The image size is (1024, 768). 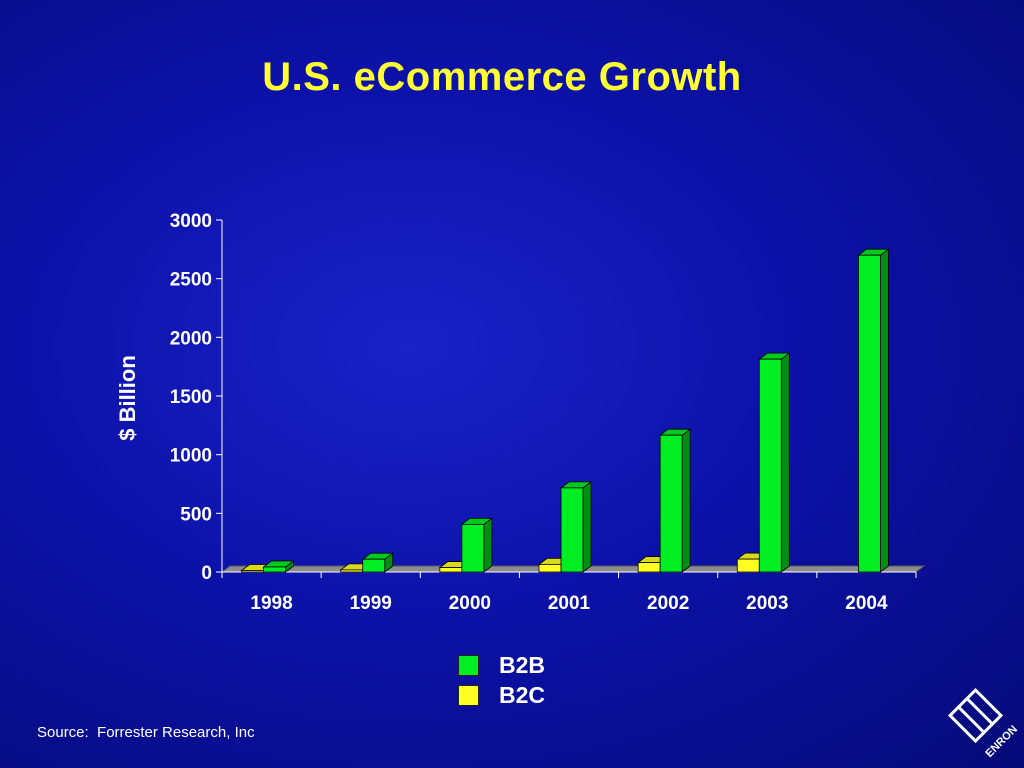 I want to click on bar-b2b-2001, so click(x=576, y=527).